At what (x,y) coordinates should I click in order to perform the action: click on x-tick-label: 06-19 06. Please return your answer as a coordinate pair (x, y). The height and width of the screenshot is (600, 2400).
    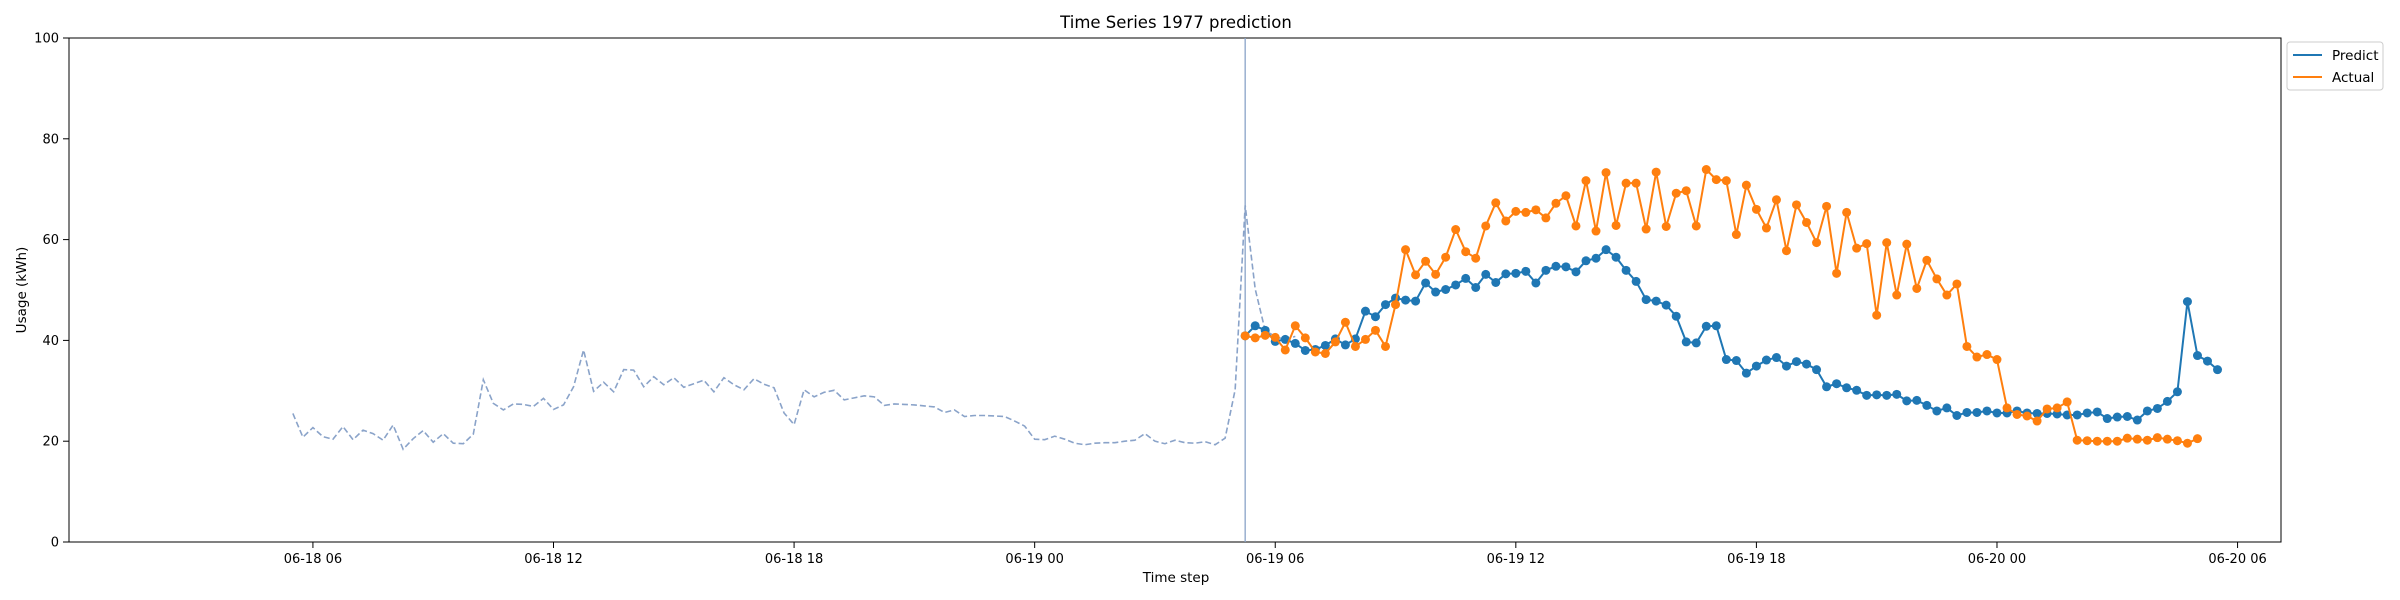
    Looking at the image, I should click on (1275, 559).